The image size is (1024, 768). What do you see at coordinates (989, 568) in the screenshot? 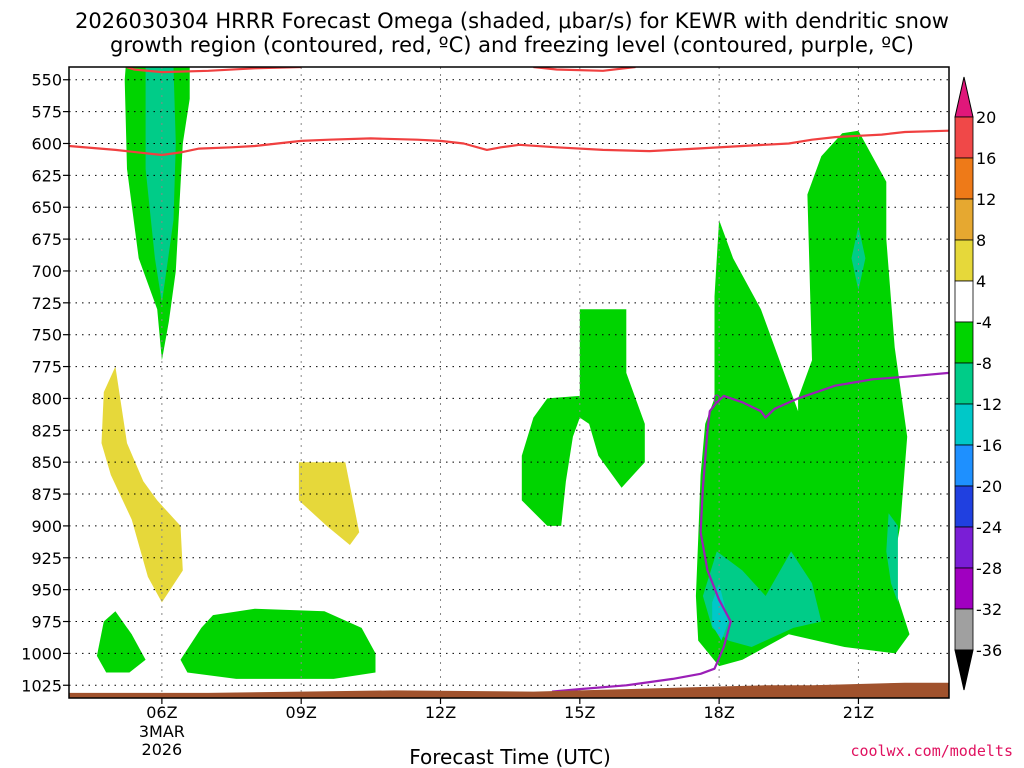
I see `colorbar-label-11: -28` at bounding box center [989, 568].